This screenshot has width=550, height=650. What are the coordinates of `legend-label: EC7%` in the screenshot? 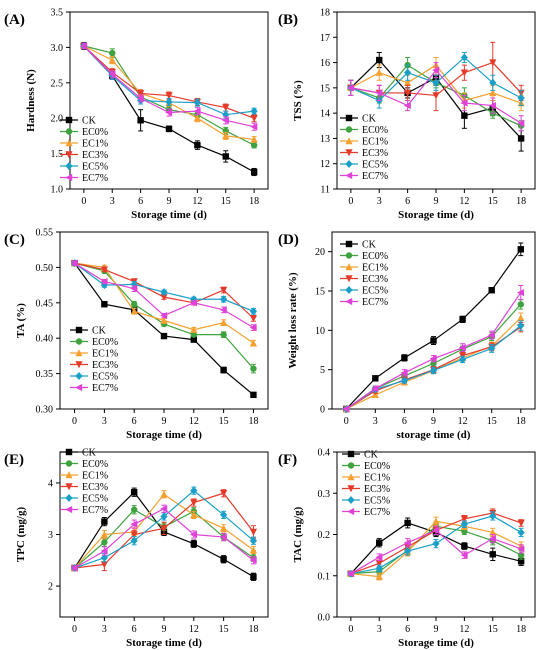 It's located at (377, 512).